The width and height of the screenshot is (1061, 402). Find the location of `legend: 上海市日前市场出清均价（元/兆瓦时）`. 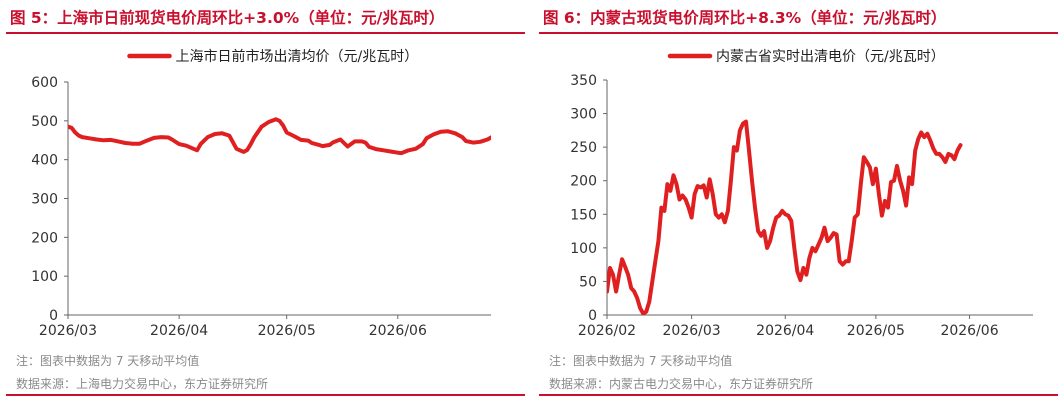

legend: 上海市日前市场出清均价（元/兆瓦时） is located at coordinates (273, 56).